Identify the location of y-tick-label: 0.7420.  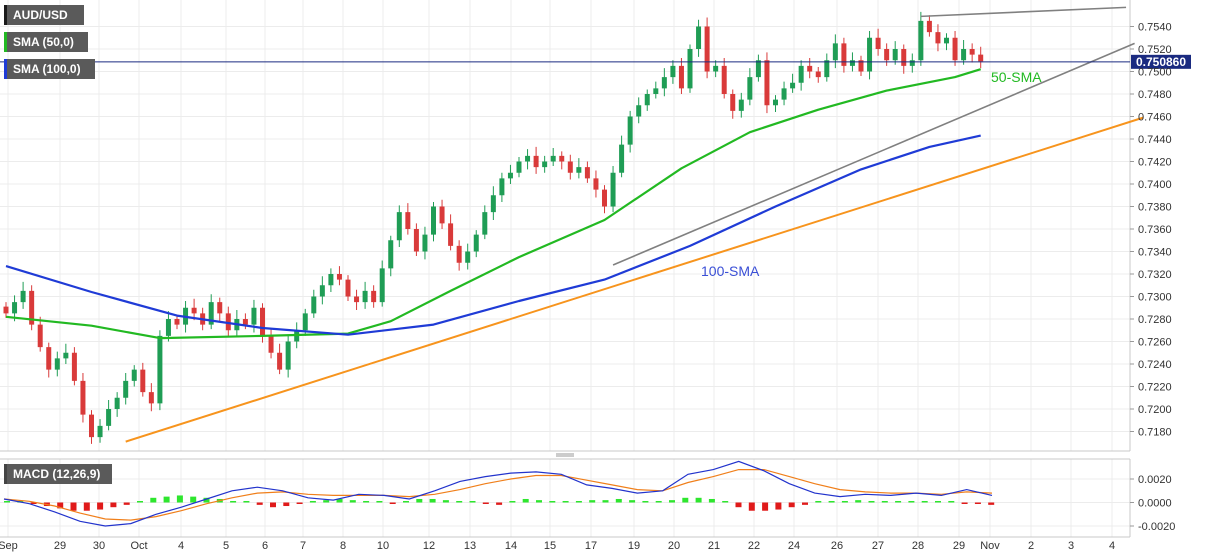
(1155, 163).